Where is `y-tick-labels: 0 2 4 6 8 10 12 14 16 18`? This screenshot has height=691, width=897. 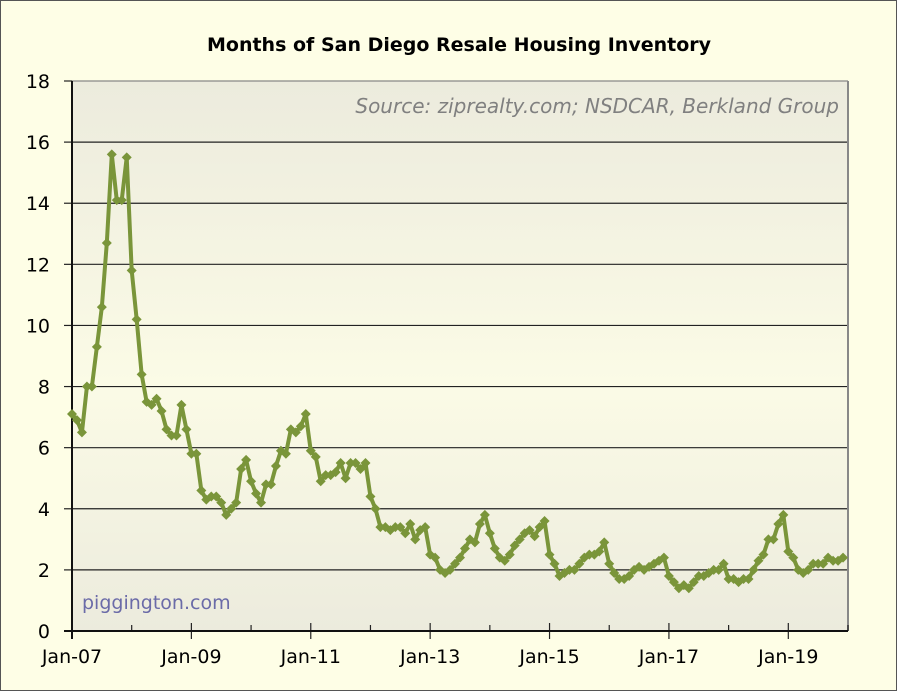 y-tick-labels: 0 2 4 6 8 10 12 14 16 18 is located at coordinates (38, 357).